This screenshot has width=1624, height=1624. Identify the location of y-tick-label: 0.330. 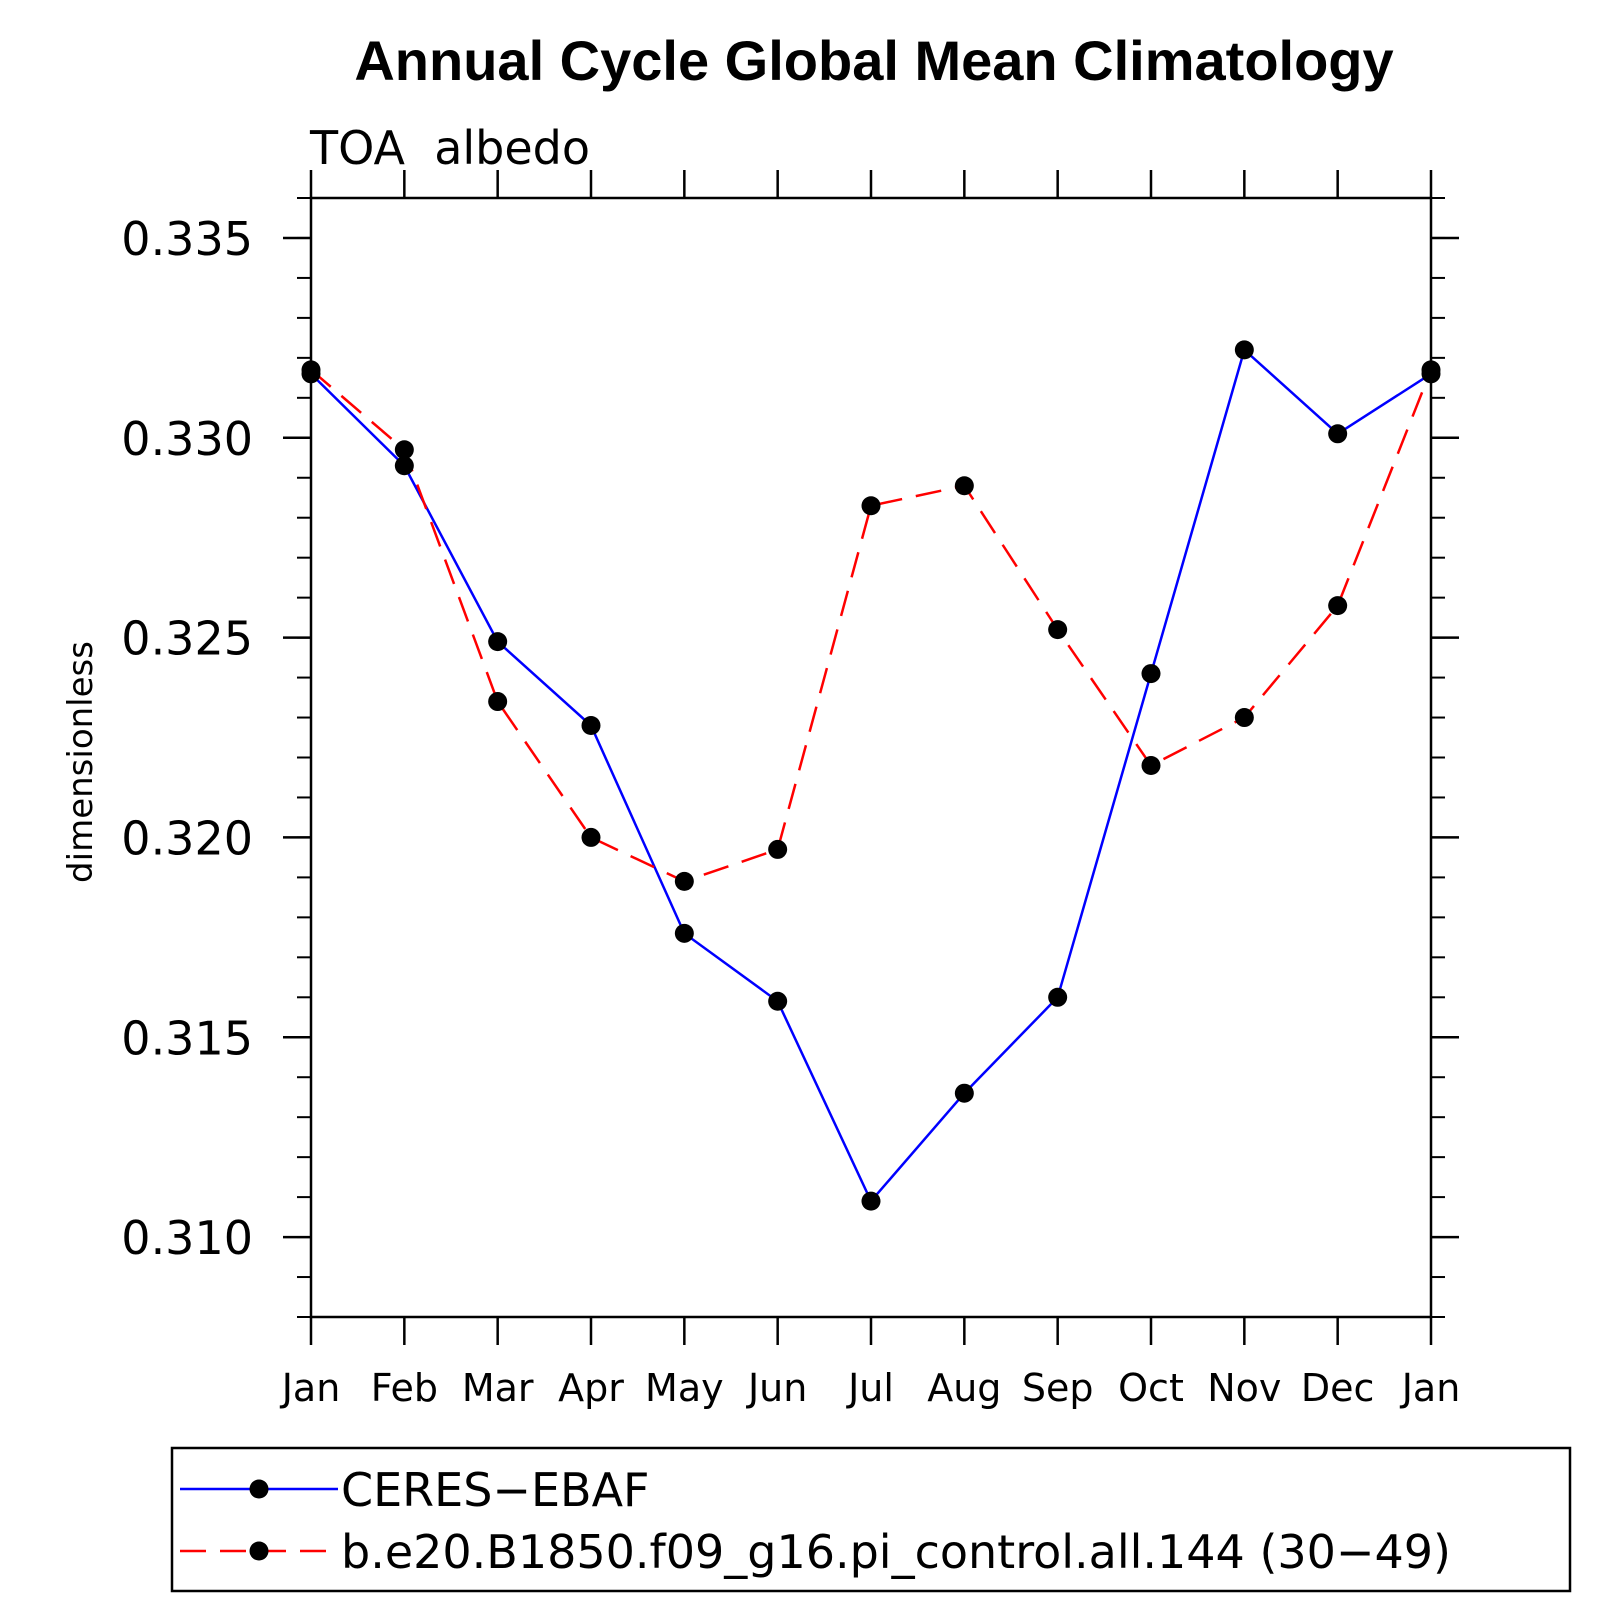
(187, 439).